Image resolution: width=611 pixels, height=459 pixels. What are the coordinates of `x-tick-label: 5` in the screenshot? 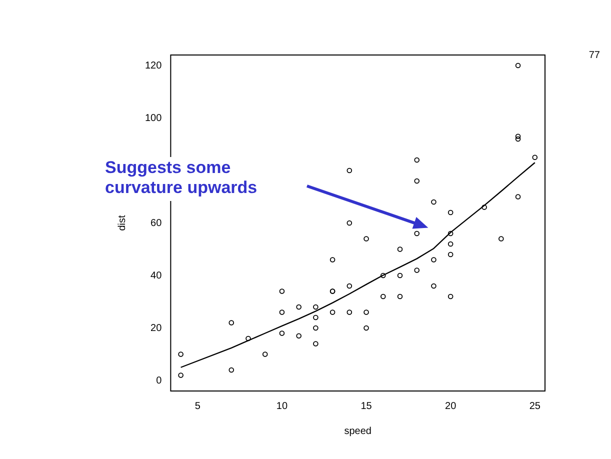 It's located at (197, 406).